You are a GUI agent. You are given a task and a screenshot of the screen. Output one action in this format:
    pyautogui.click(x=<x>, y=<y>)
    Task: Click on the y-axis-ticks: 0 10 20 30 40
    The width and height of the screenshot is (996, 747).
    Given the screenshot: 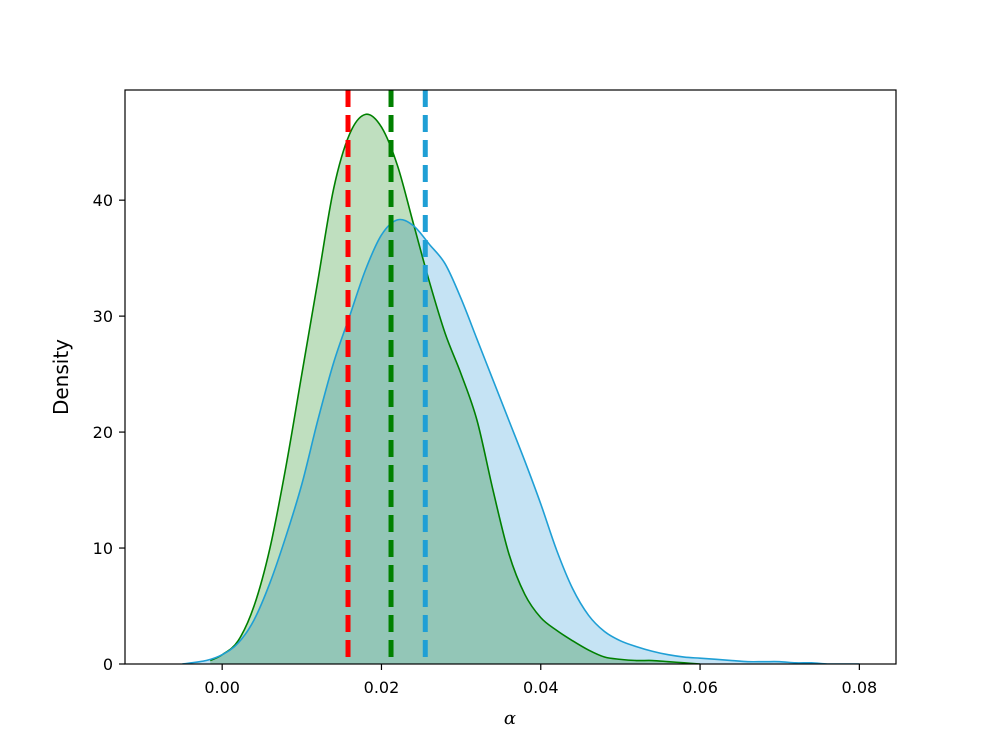 What is the action you would take?
    pyautogui.click(x=109, y=432)
    